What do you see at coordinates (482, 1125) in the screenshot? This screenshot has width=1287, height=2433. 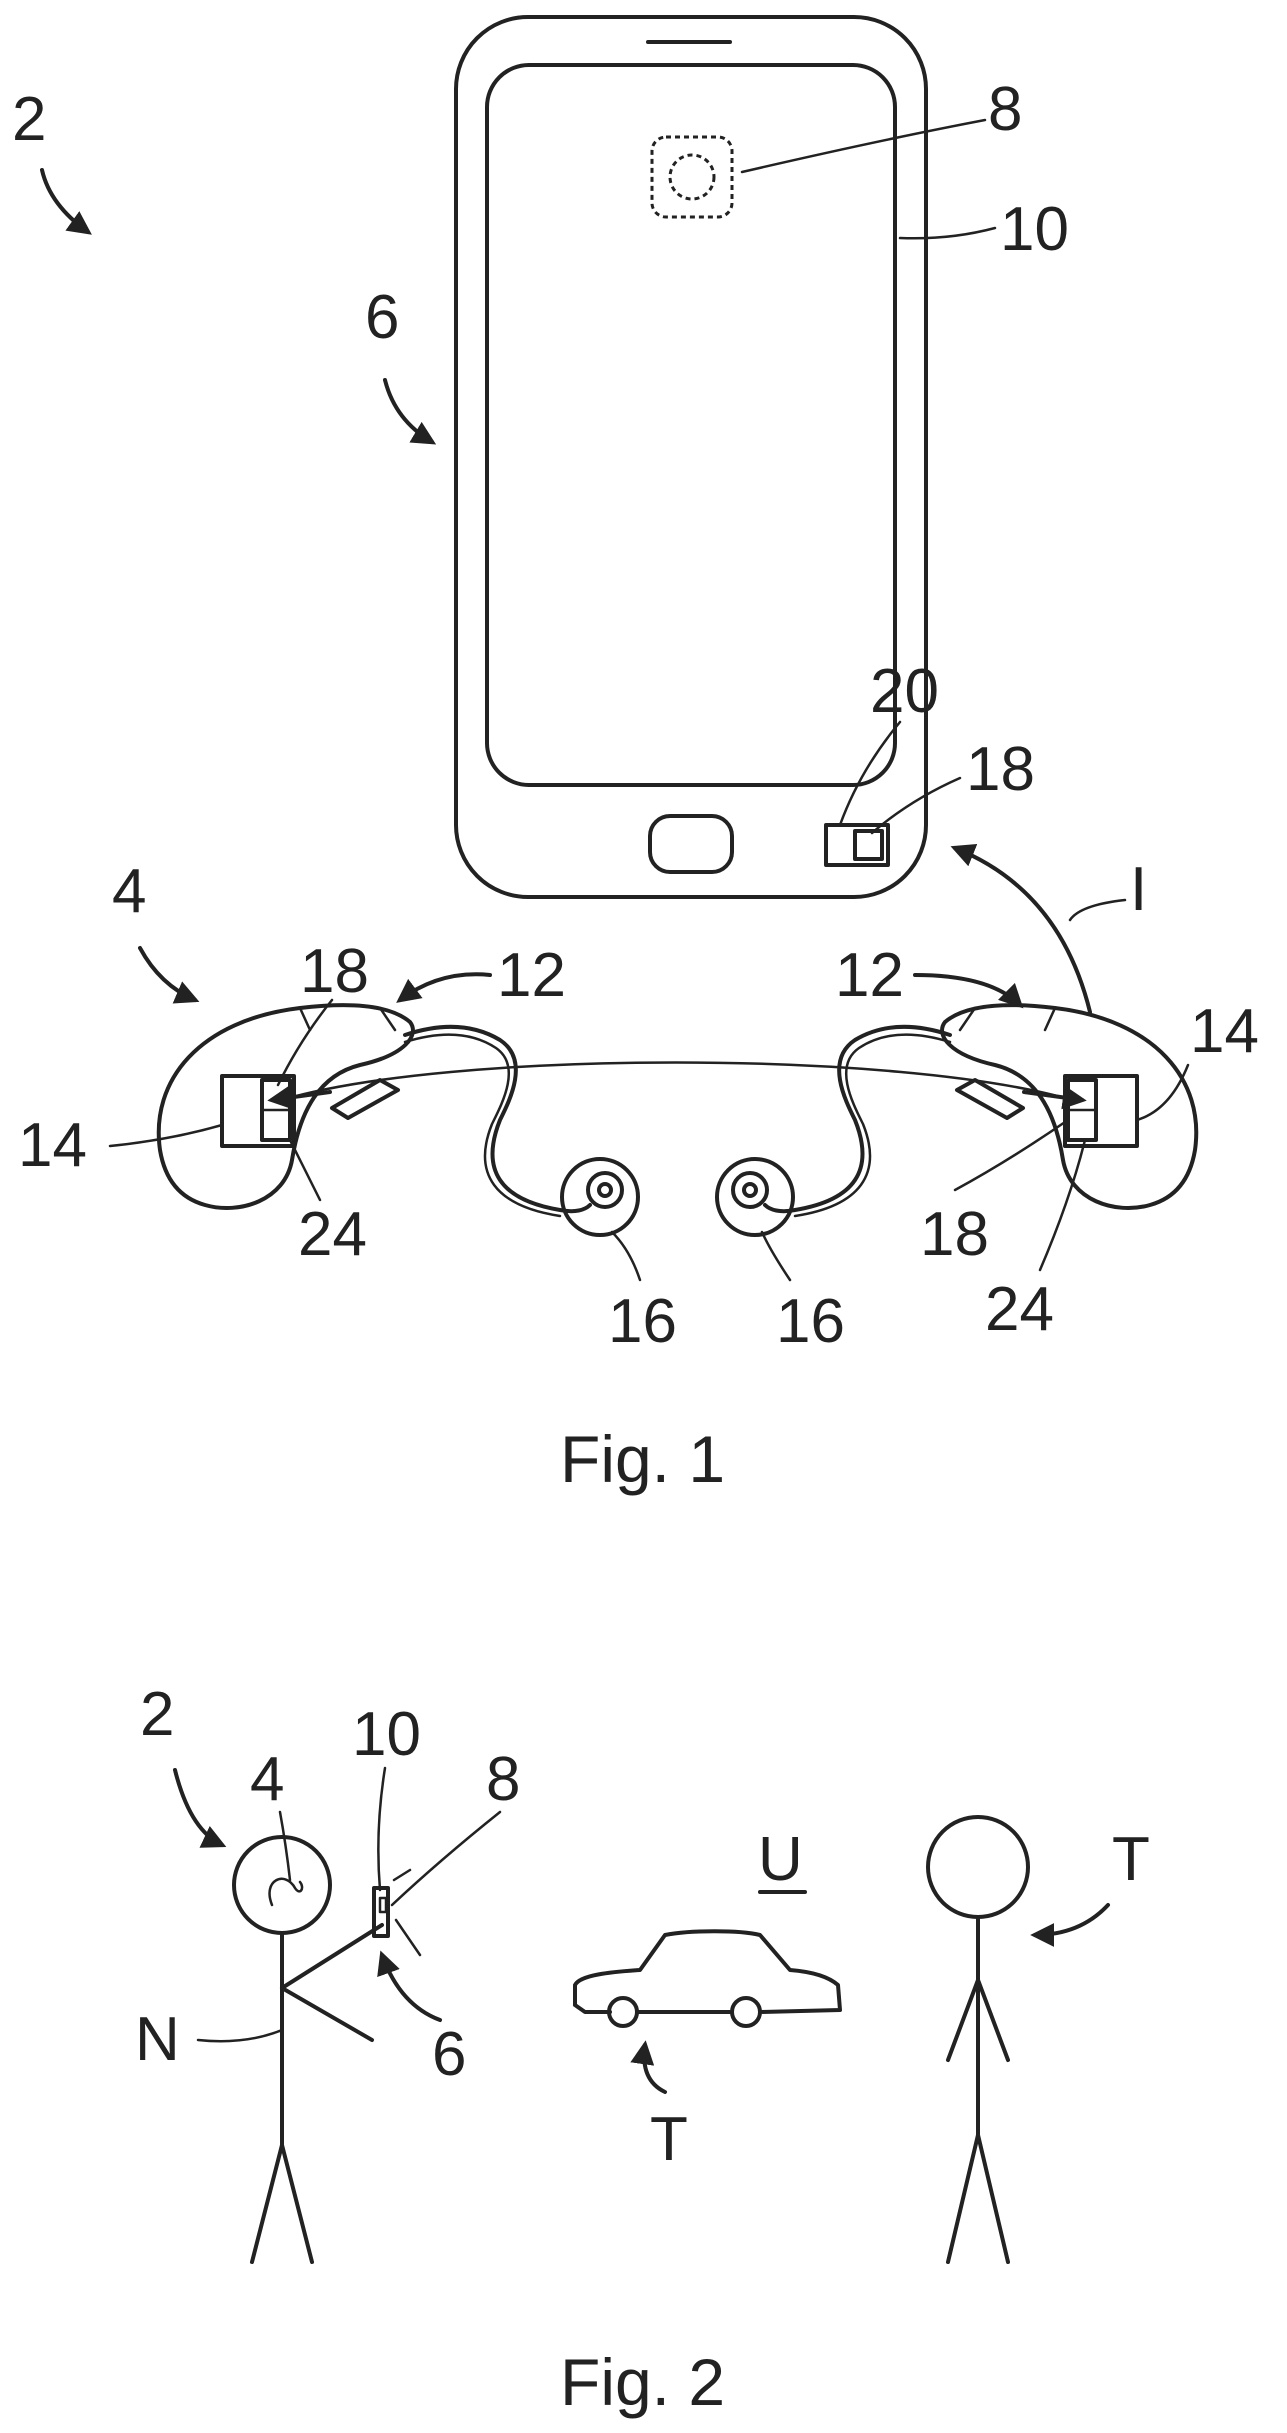 I see `left-aid-tube-inner` at bounding box center [482, 1125].